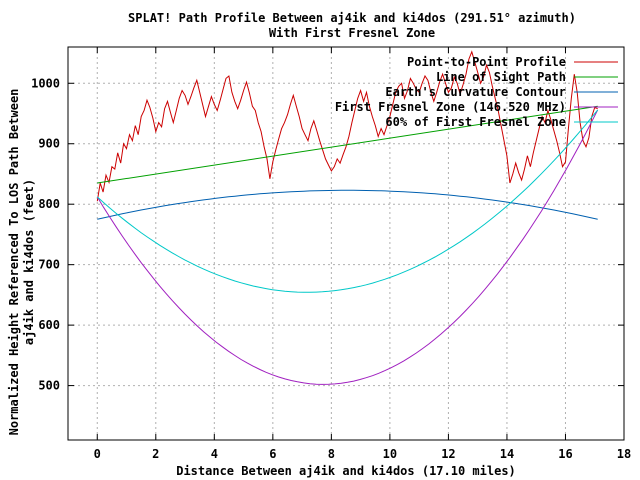  Describe the element at coordinates (565, 454) in the screenshot. I see `x-tick-label: 16` at that location.